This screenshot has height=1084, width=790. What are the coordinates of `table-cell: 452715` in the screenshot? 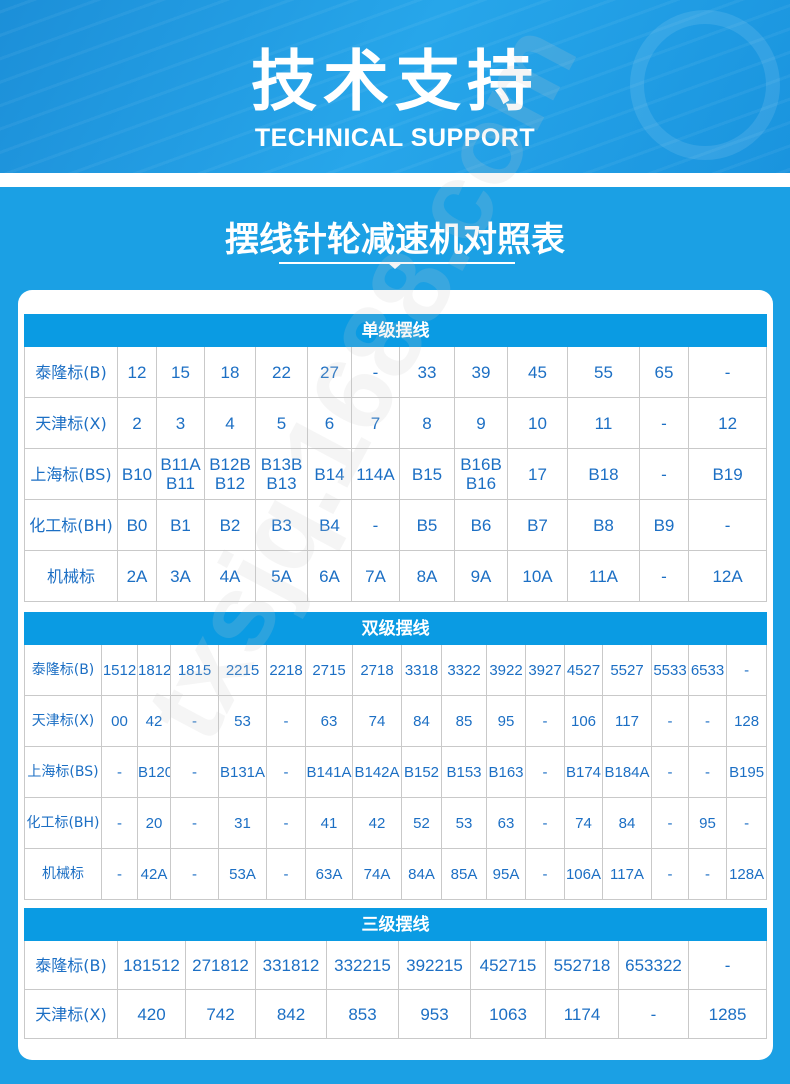 It's located at (508, 965).